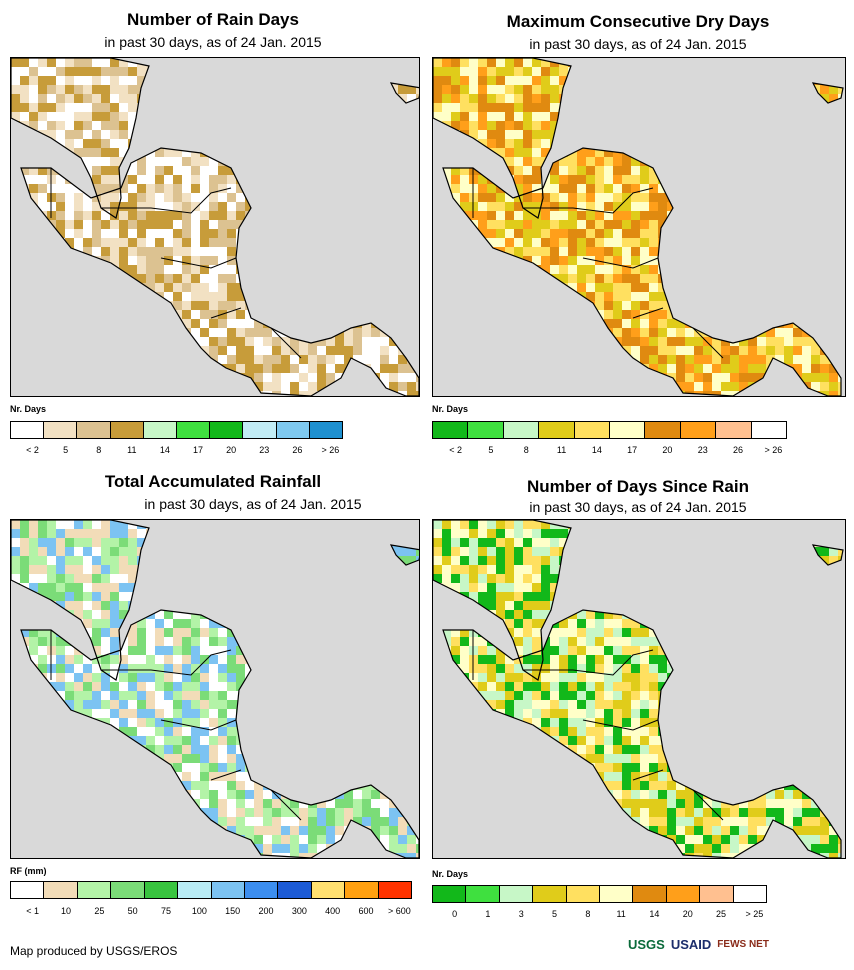 Image resolution: width=854 pixels, height=970 pixels. I want to click on dry-days-legend, so click(609, 430).